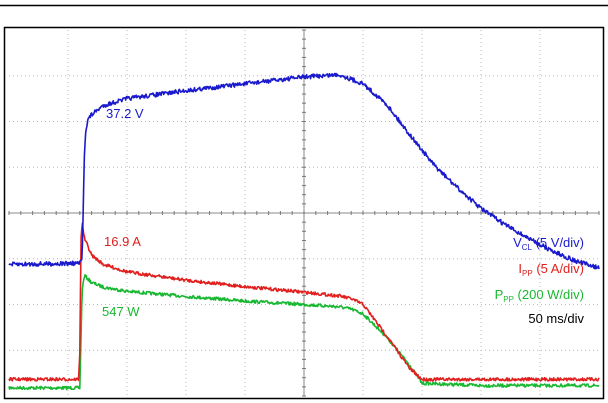  I want to click on legend-ipp: IPP (5 A/div), so click(551, 269).